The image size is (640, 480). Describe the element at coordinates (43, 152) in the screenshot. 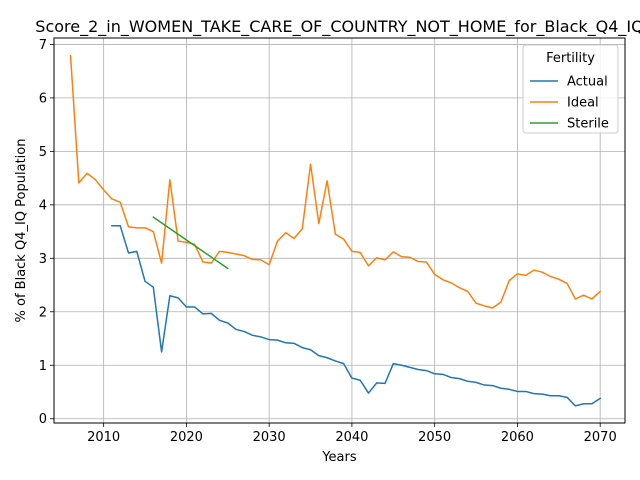

I see `y-tick-label: 5` at that location.